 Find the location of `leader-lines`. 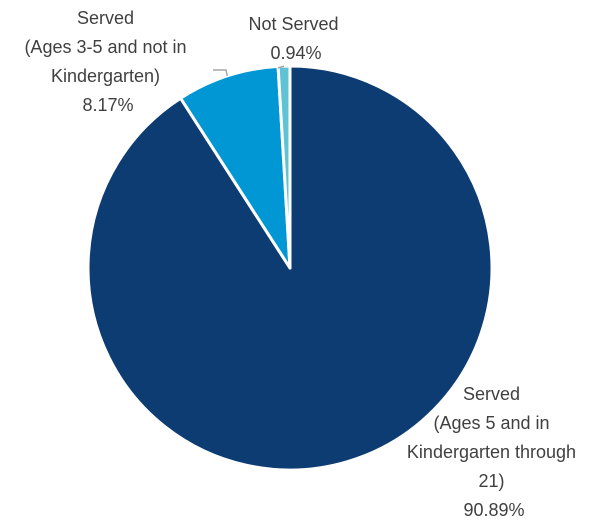

leader-lines is located at coordinates (249, 71).